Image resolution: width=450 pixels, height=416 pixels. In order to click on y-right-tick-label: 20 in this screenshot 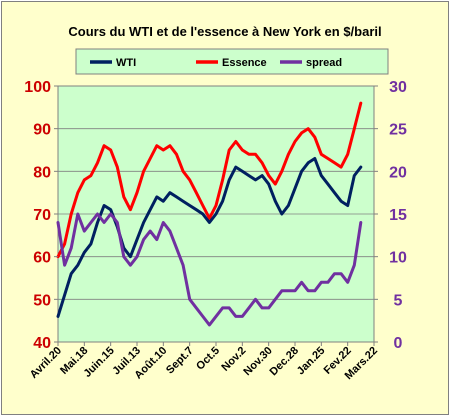, I will do `click(398, 172)`.